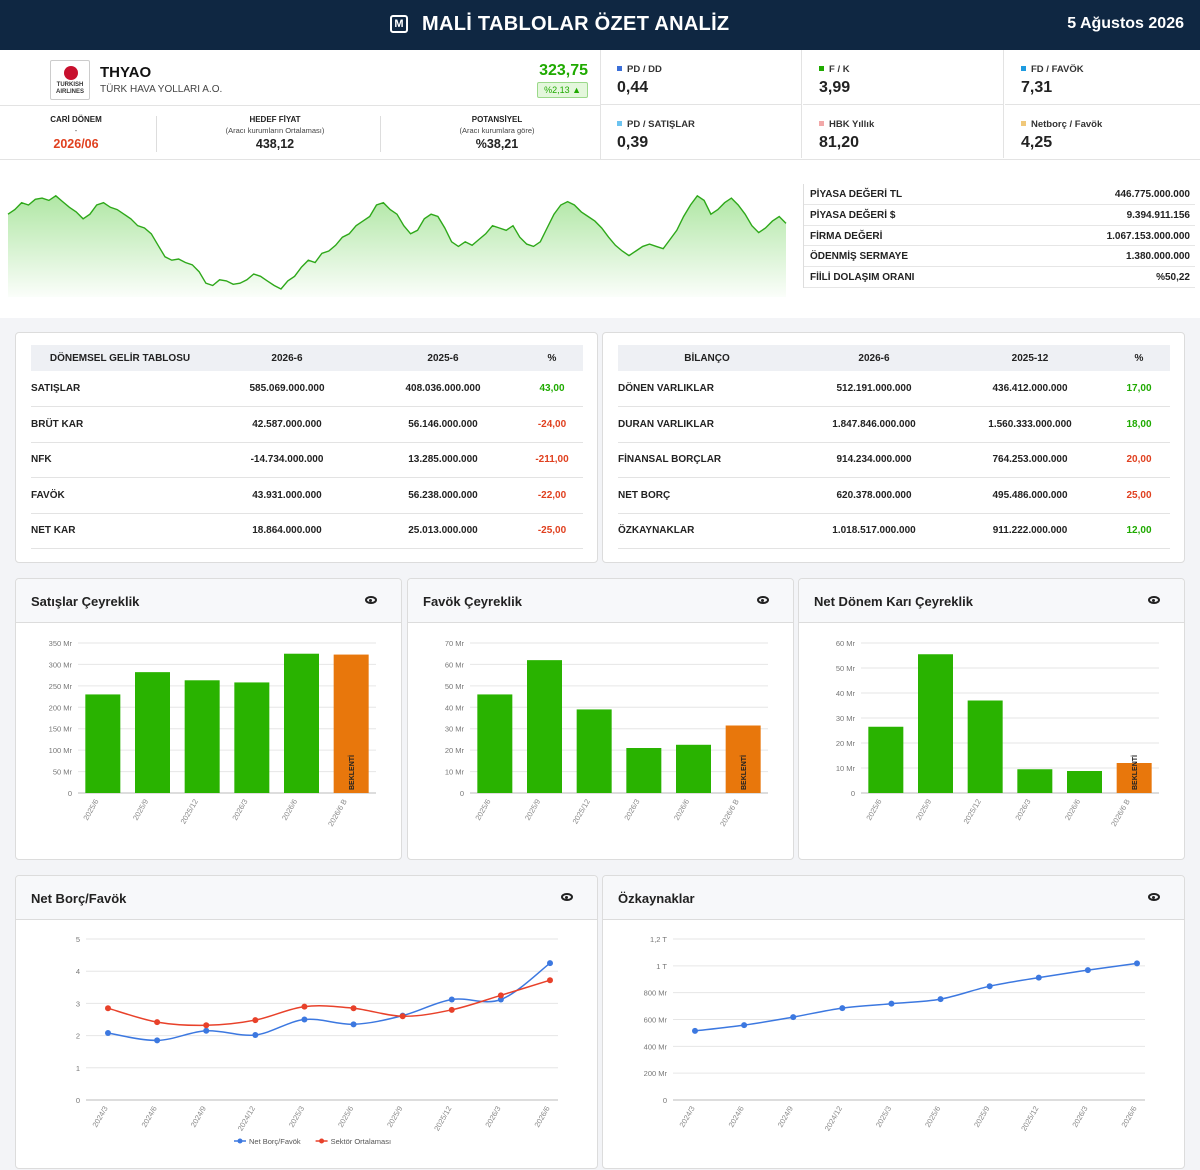 Image resolution: width=1200 pixels, height=1170 pixels. Describe the element at coordinates (307, 495) in the screenshot. I see `table-row: FAVÖK 43.931.000.000 56.238.000.000 -22,00` at that location.